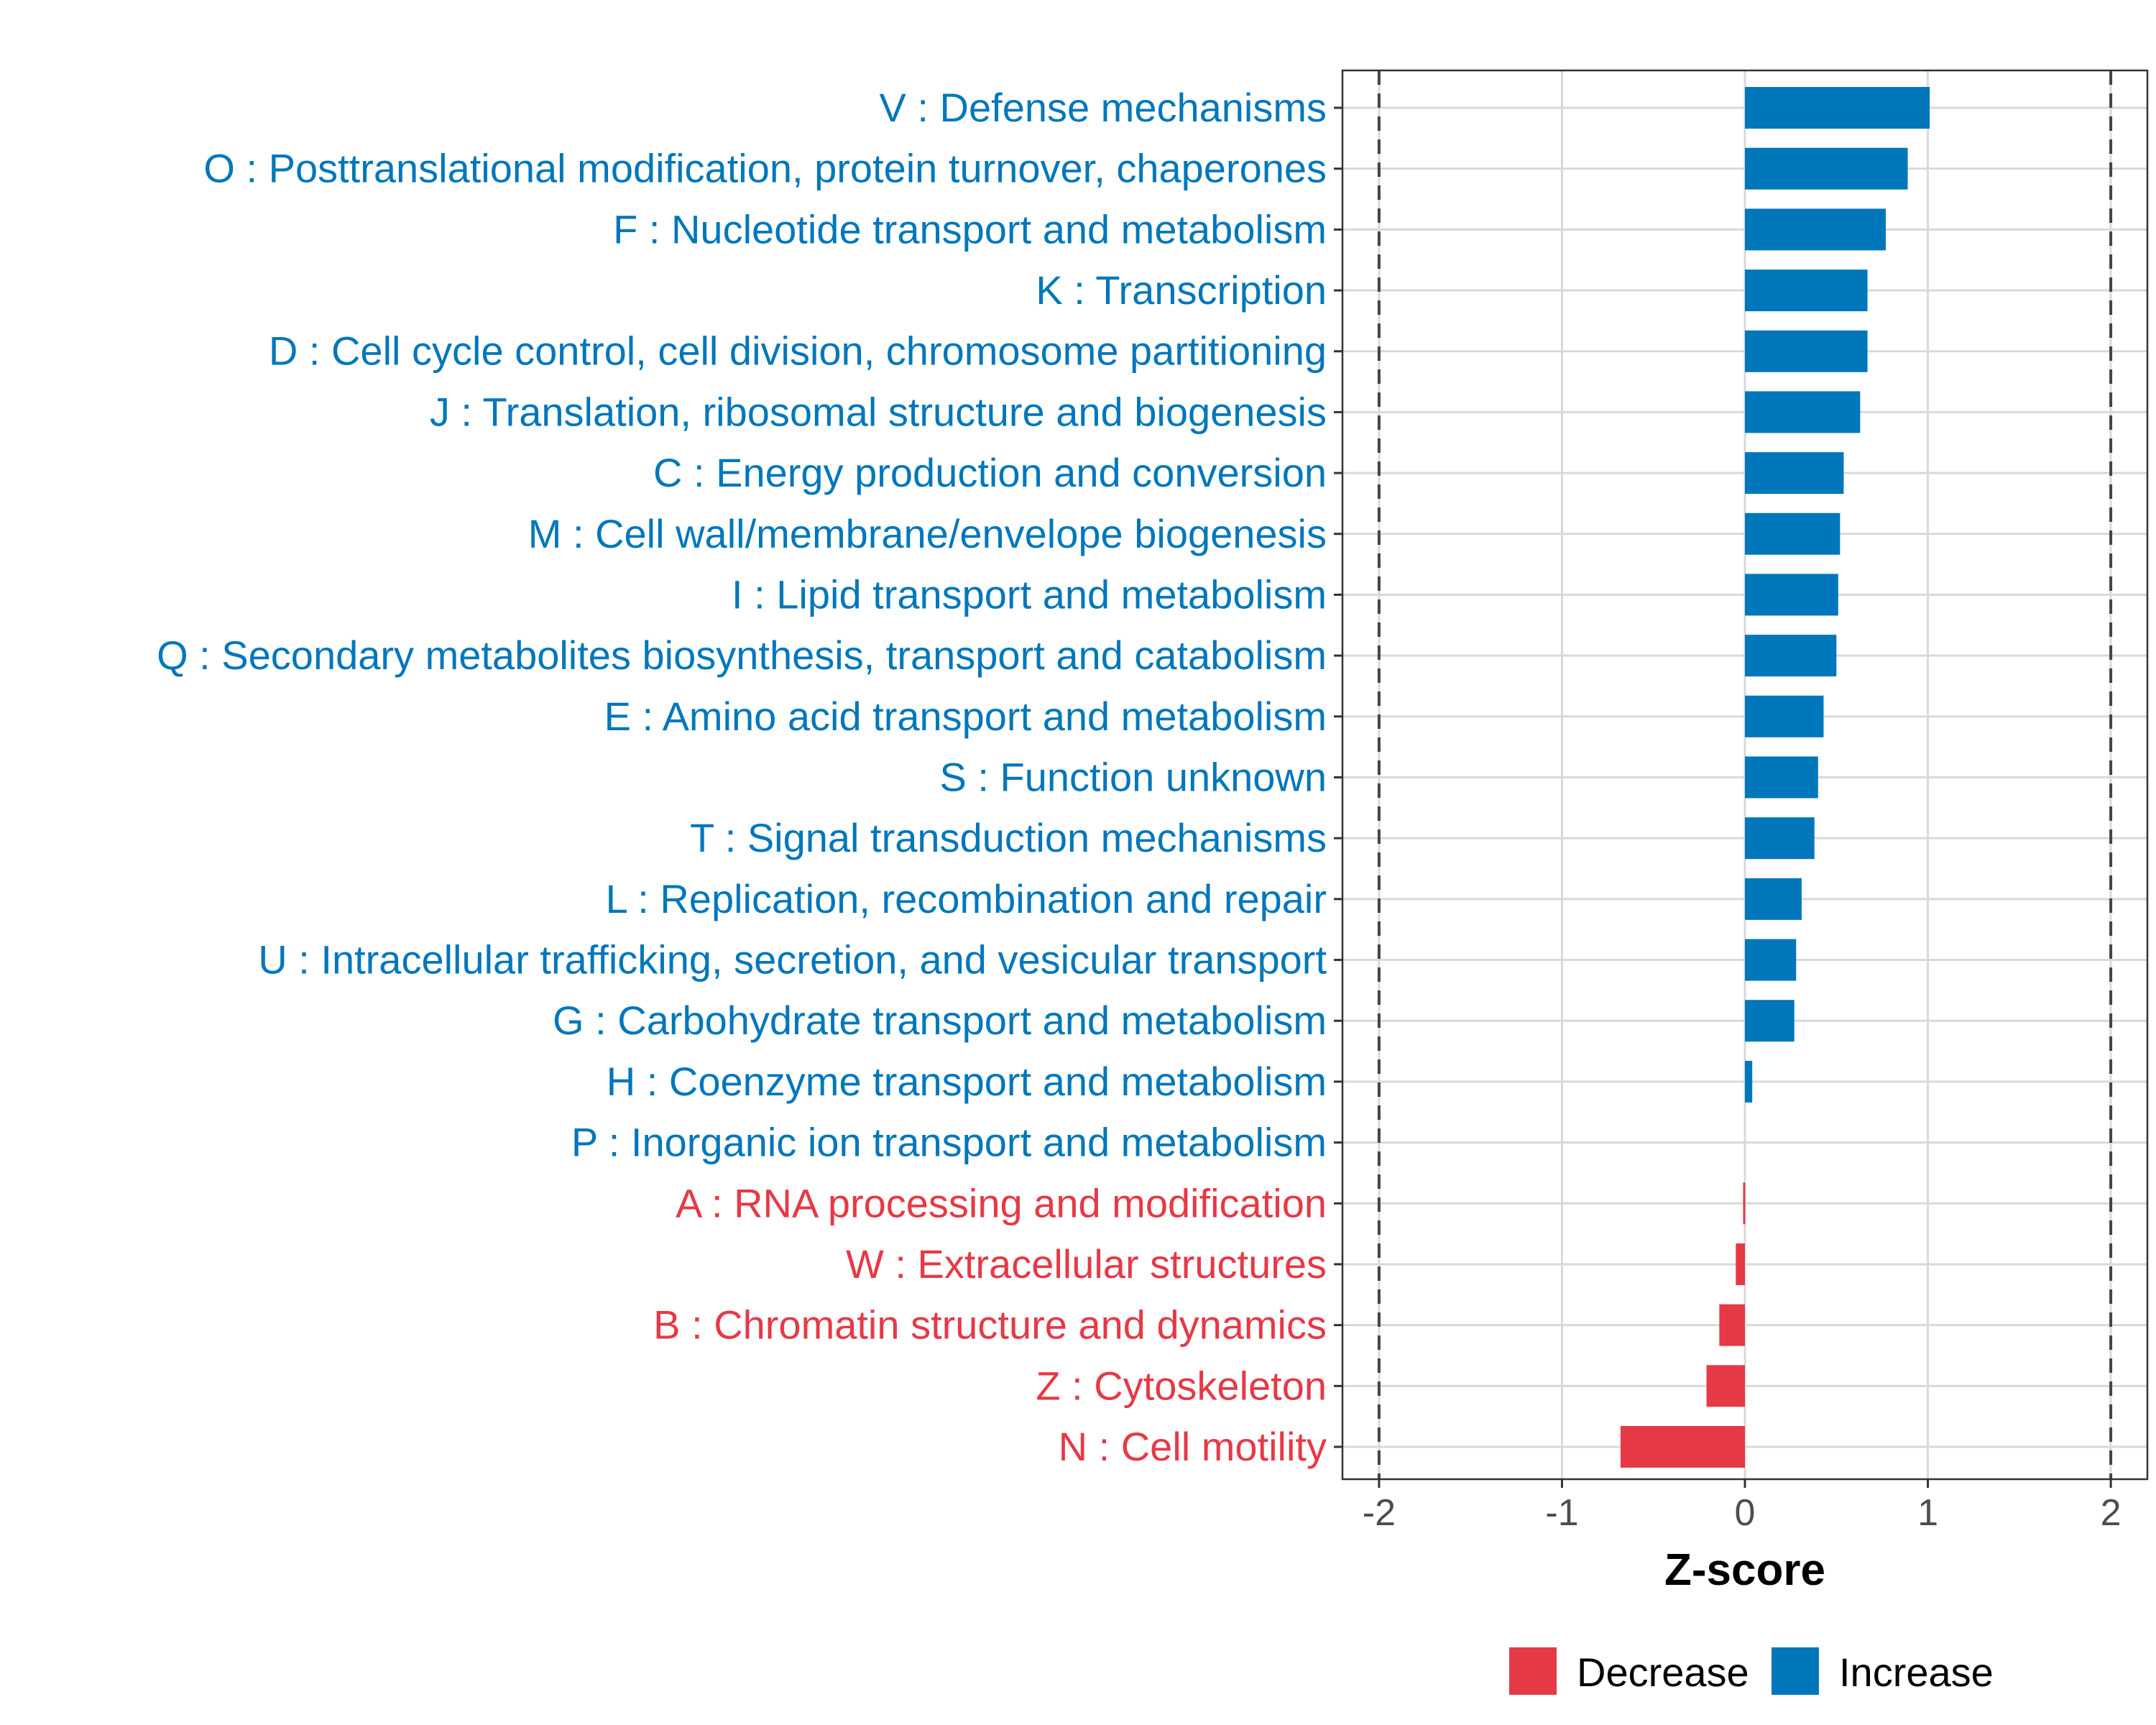 Image resolution: width=2156 pixels, height=1725 pixels. I want to click on x-tick-label: 1, so click(1927, 1513).